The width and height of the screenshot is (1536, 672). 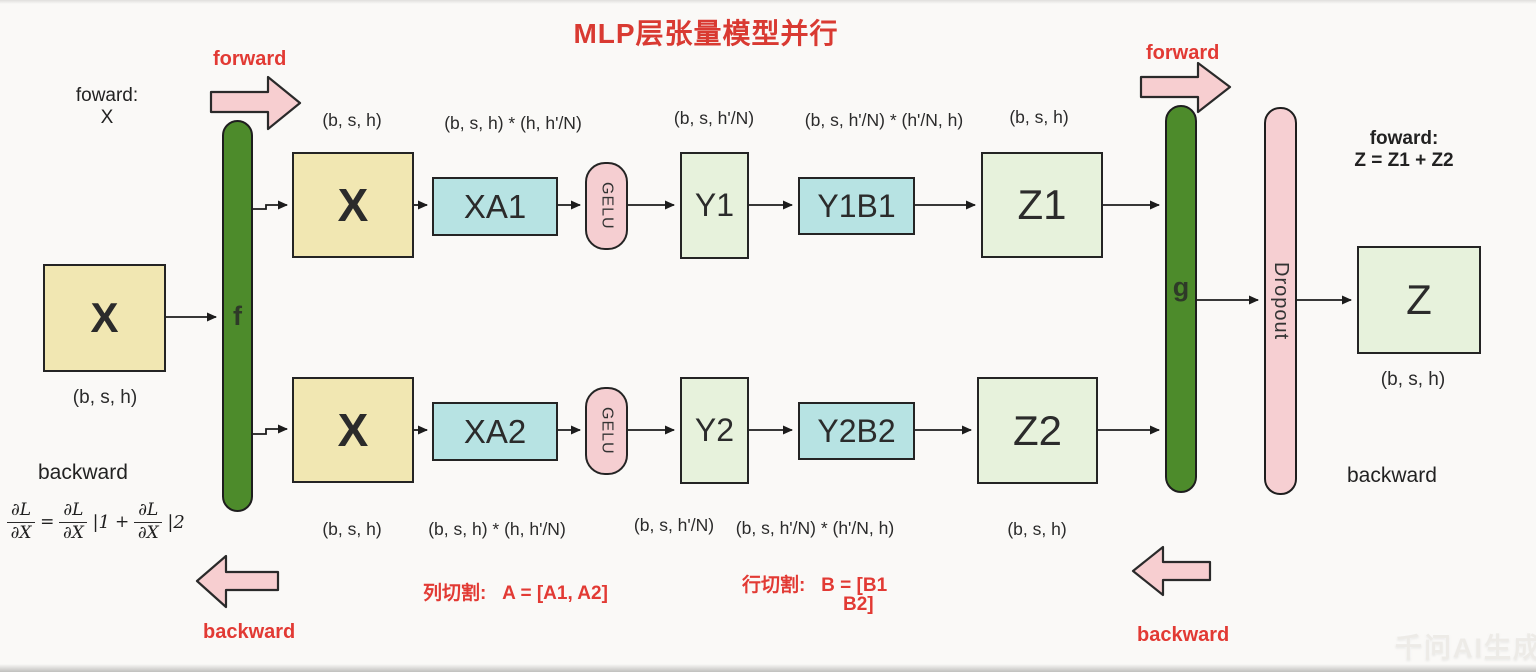 I want to click on gelu-capsule-row2: GELU, so click(x=606, y=431).